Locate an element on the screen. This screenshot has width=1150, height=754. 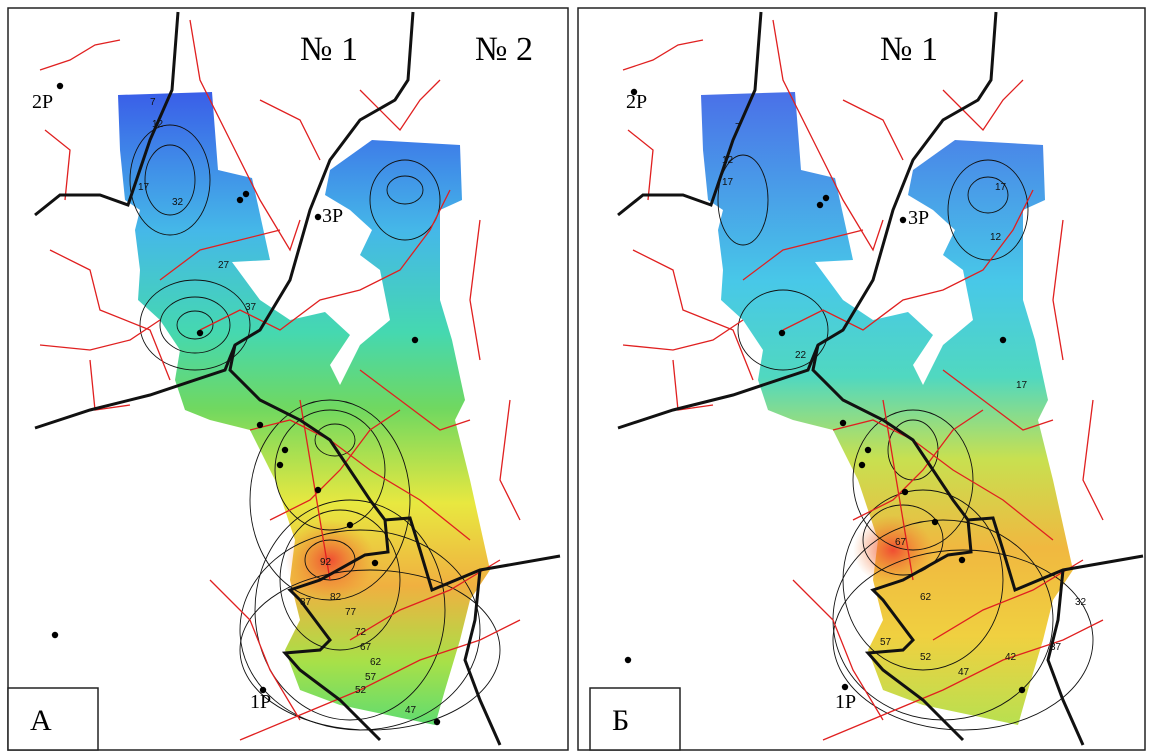
panel-letter: Б is located at coordinates (620, 720).